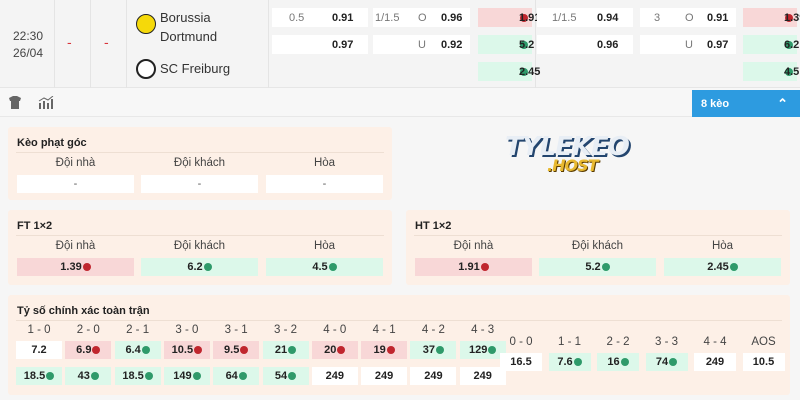 This screenshot has width=800, height=400. What do you see at coordinates (232, 350) in the screenshot?
I see `odd: 9.5` at bounding box center [232, 350].